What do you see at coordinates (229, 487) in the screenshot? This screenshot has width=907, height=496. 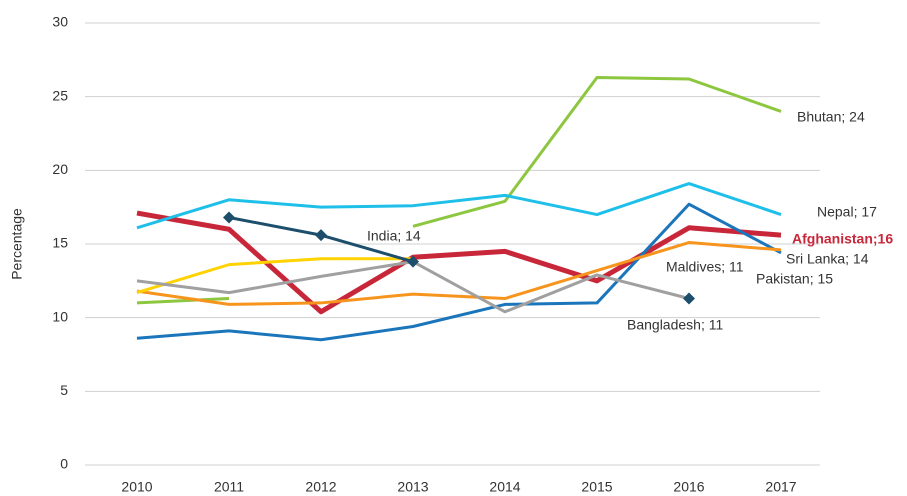 I see `x-tick-label: 2011` at bounding box center [229, 487].